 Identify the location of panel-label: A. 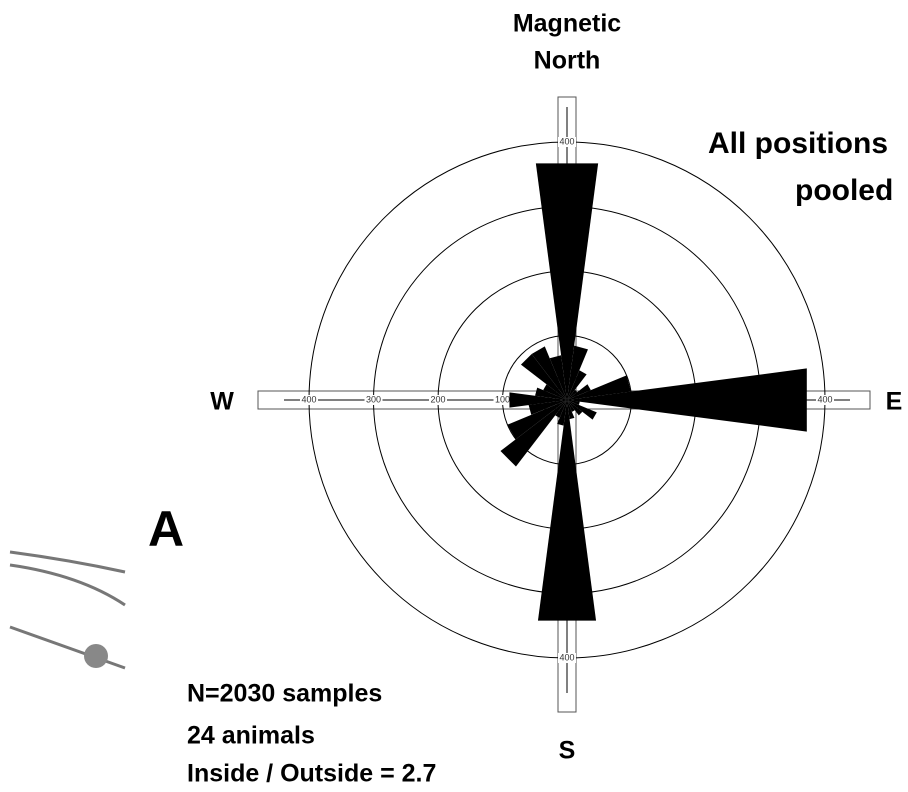
(166, 529).